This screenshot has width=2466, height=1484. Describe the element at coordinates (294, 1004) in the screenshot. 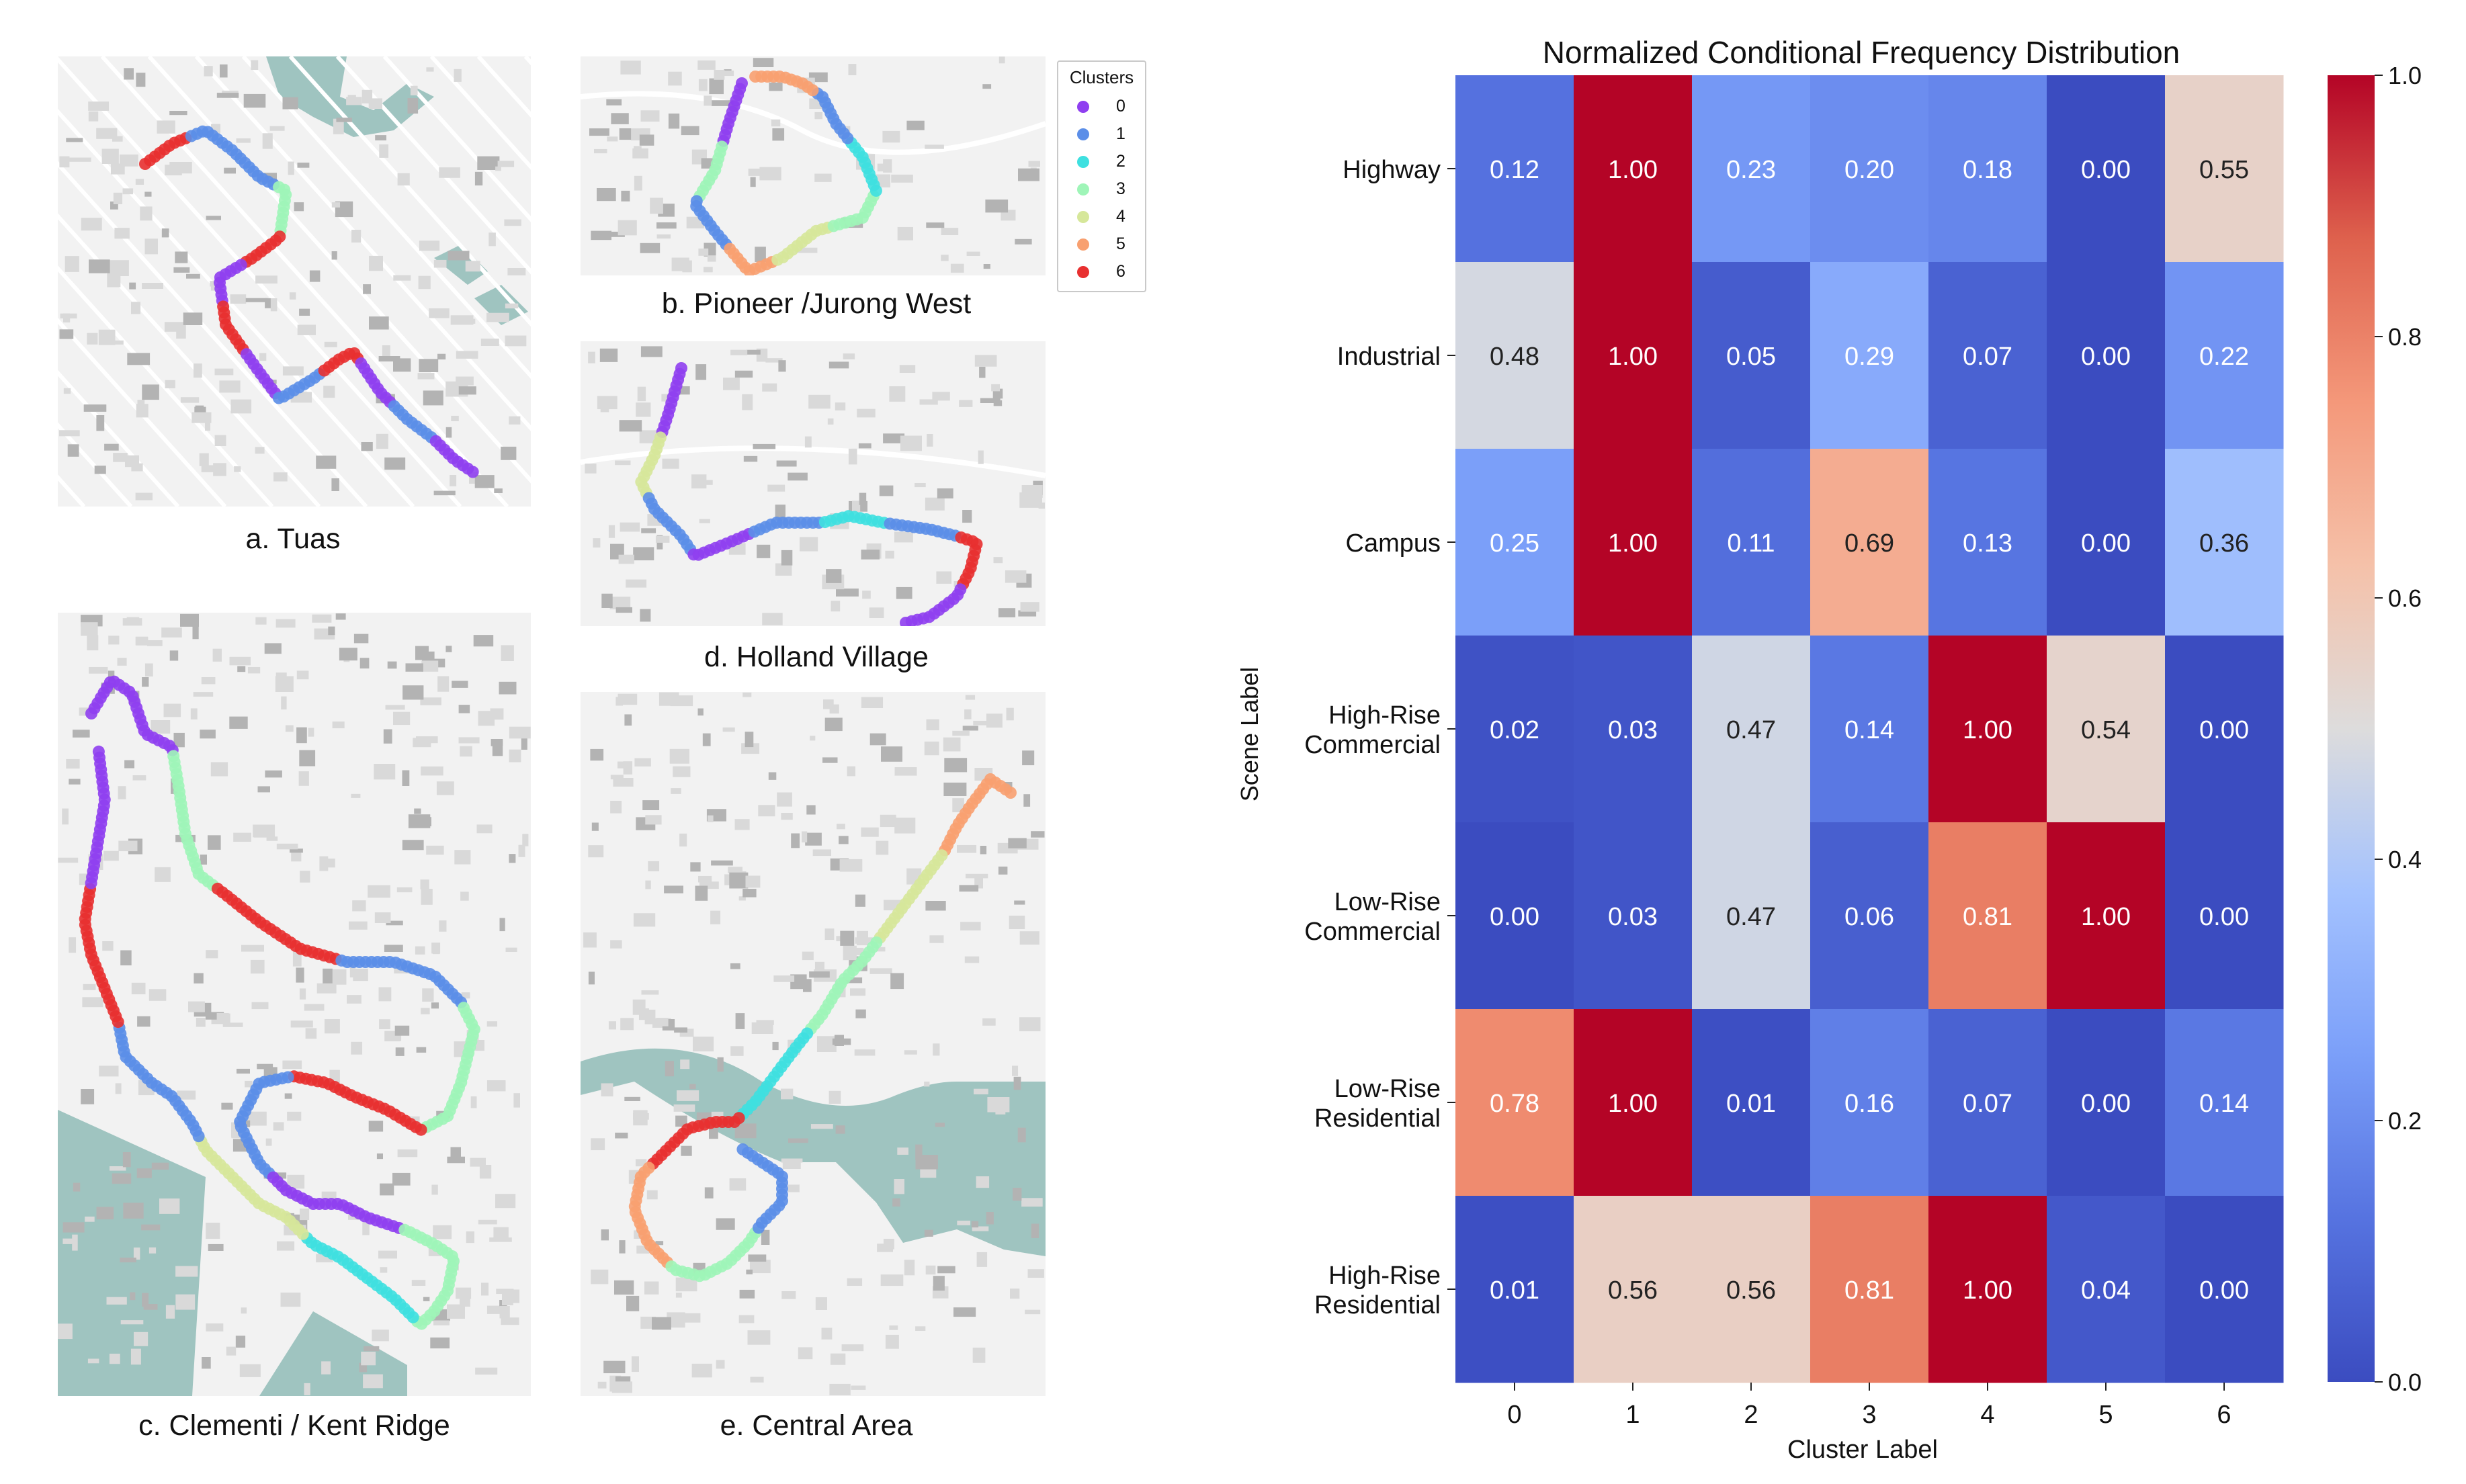

I see `map-clementi-canvas` at that location.